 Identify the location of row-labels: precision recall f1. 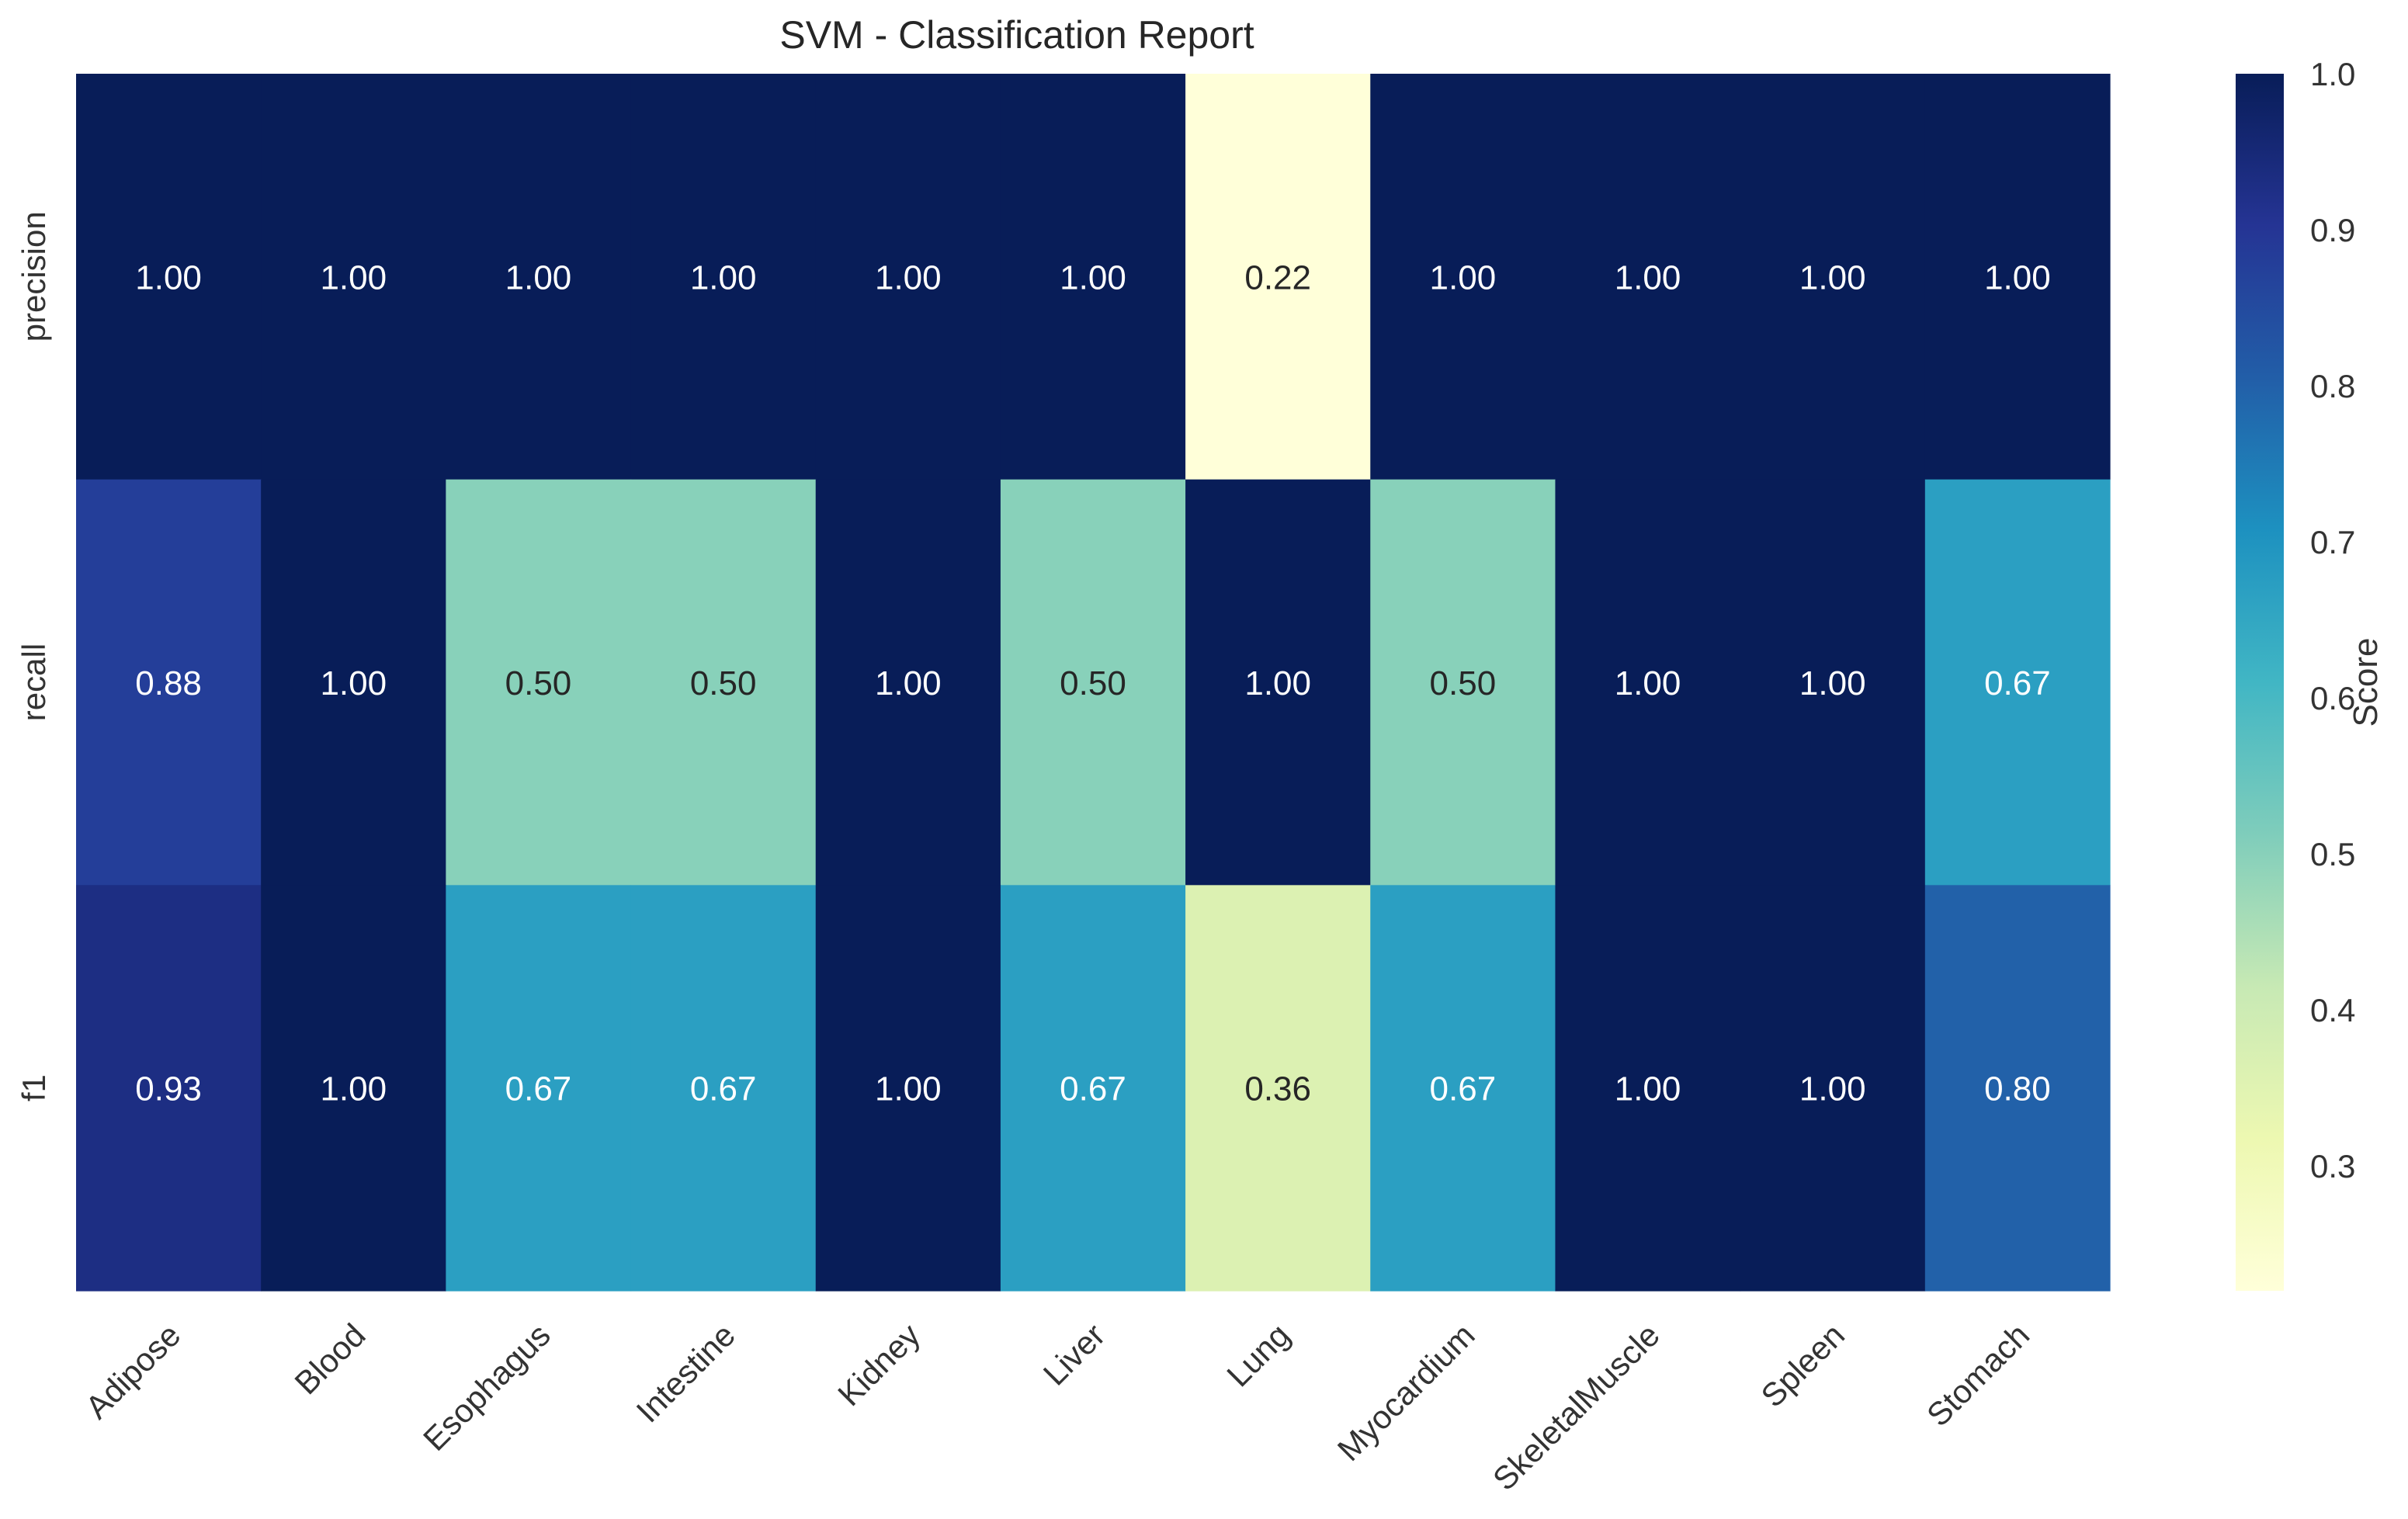
(34, 656).